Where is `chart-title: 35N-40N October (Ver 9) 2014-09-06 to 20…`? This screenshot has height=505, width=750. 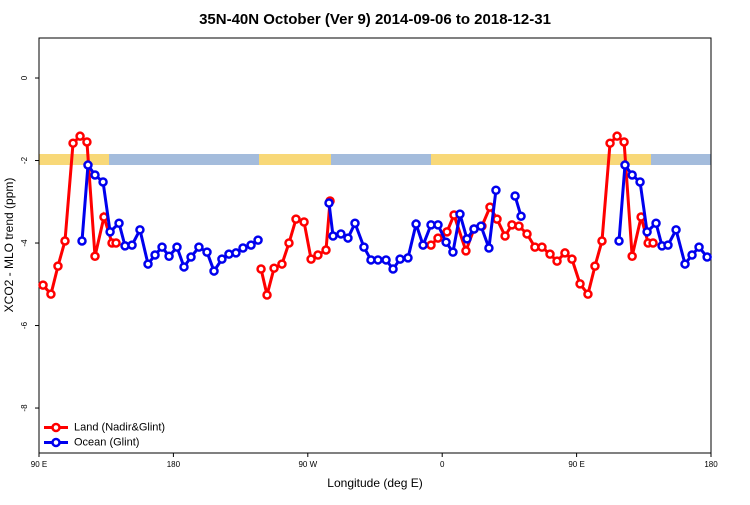 chart-title: 35N-40N October (Ver 9) 2014-09-06 to 20… is located at coordinates (375, 19).